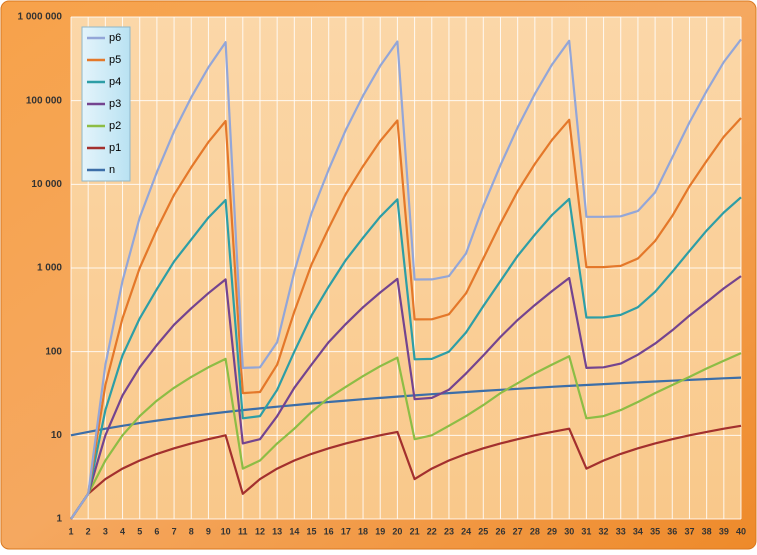 The width and height of the screenshot is (757, 555). I want to click on legend-label: p1, so click(115, 148).